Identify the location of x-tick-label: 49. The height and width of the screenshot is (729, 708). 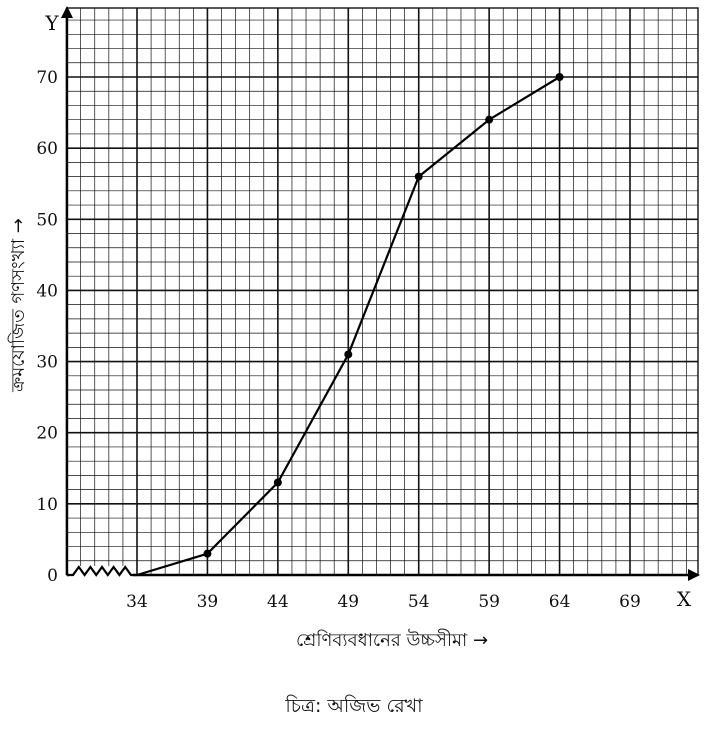
(348, 602).